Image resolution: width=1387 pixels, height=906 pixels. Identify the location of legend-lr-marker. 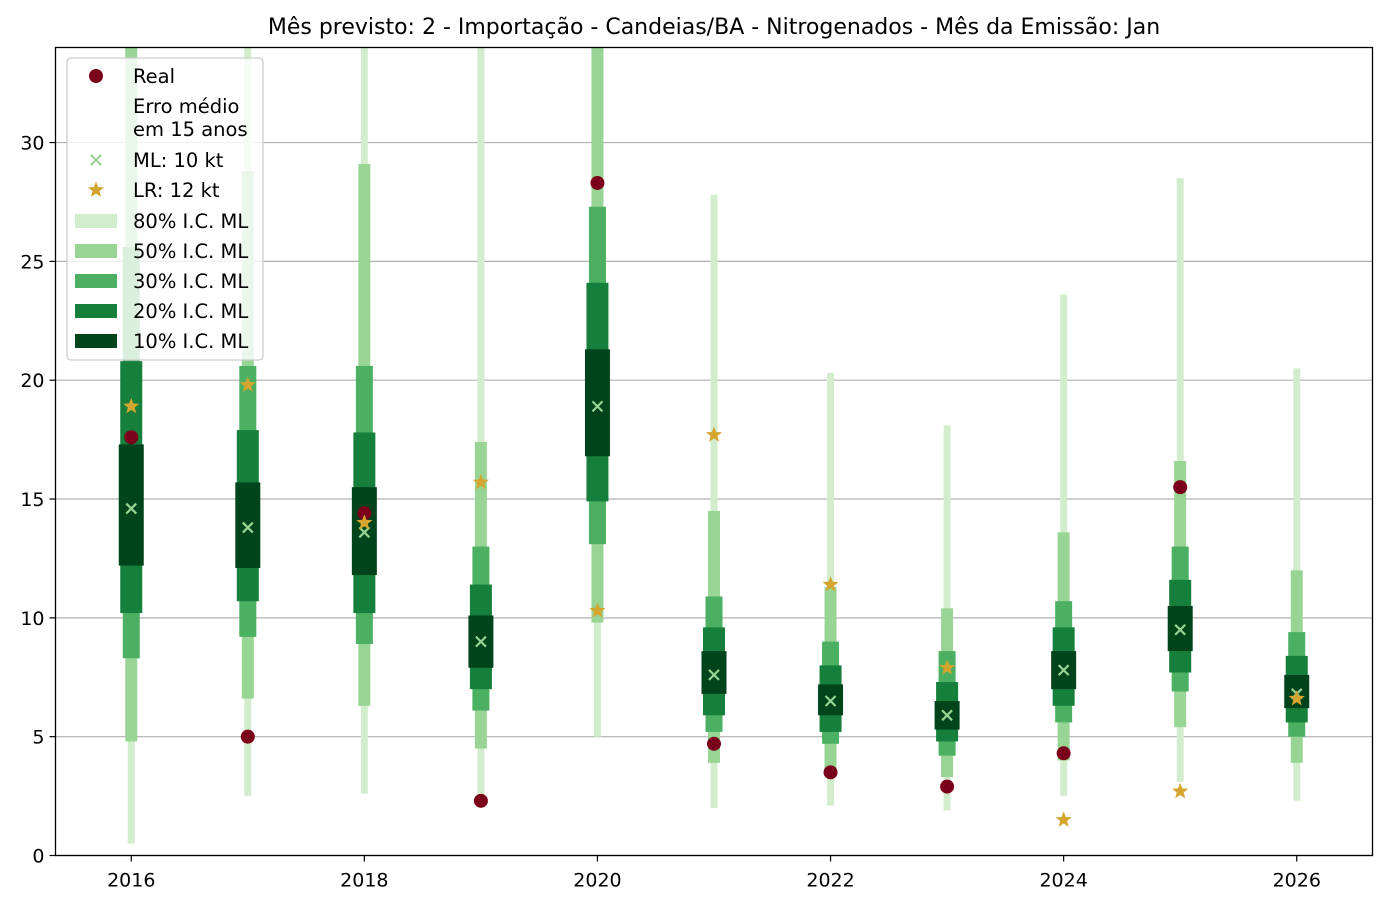
(96, 189).